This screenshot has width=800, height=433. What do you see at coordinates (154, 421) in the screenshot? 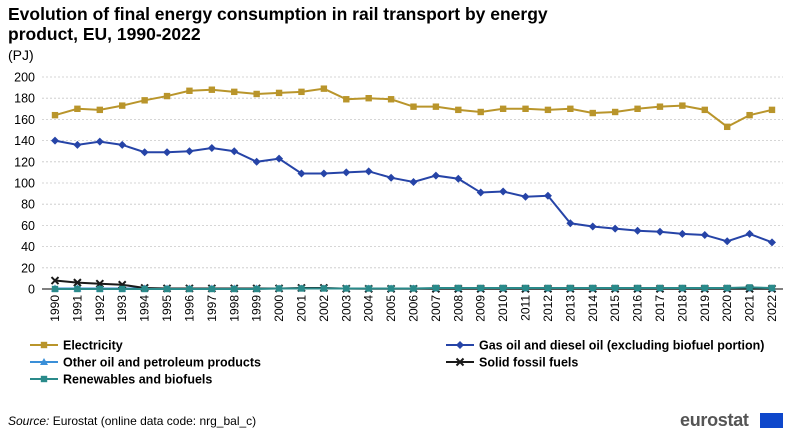
I see `source-text: Eurostat (online data code: nrg_bal_c)` at bounding box center [154, 421].